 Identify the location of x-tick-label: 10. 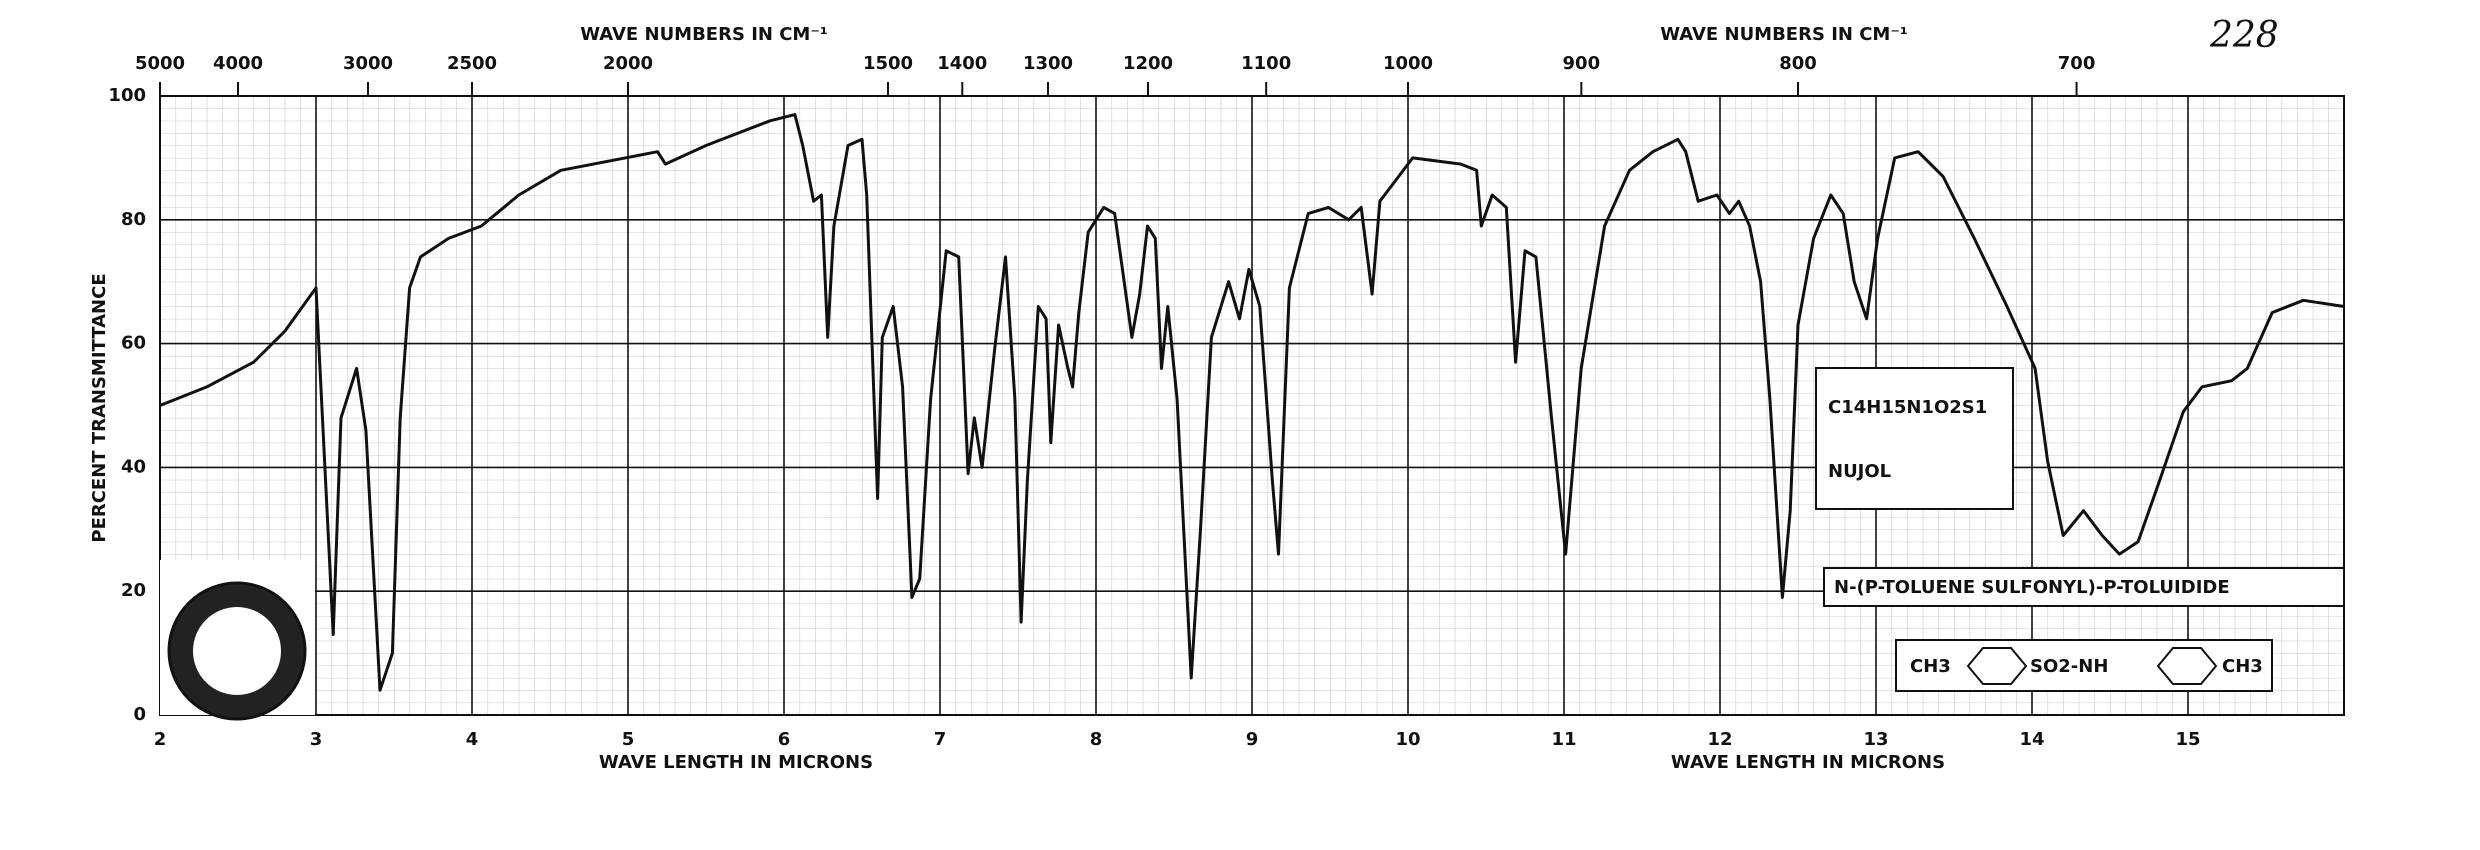
(1407, 739).